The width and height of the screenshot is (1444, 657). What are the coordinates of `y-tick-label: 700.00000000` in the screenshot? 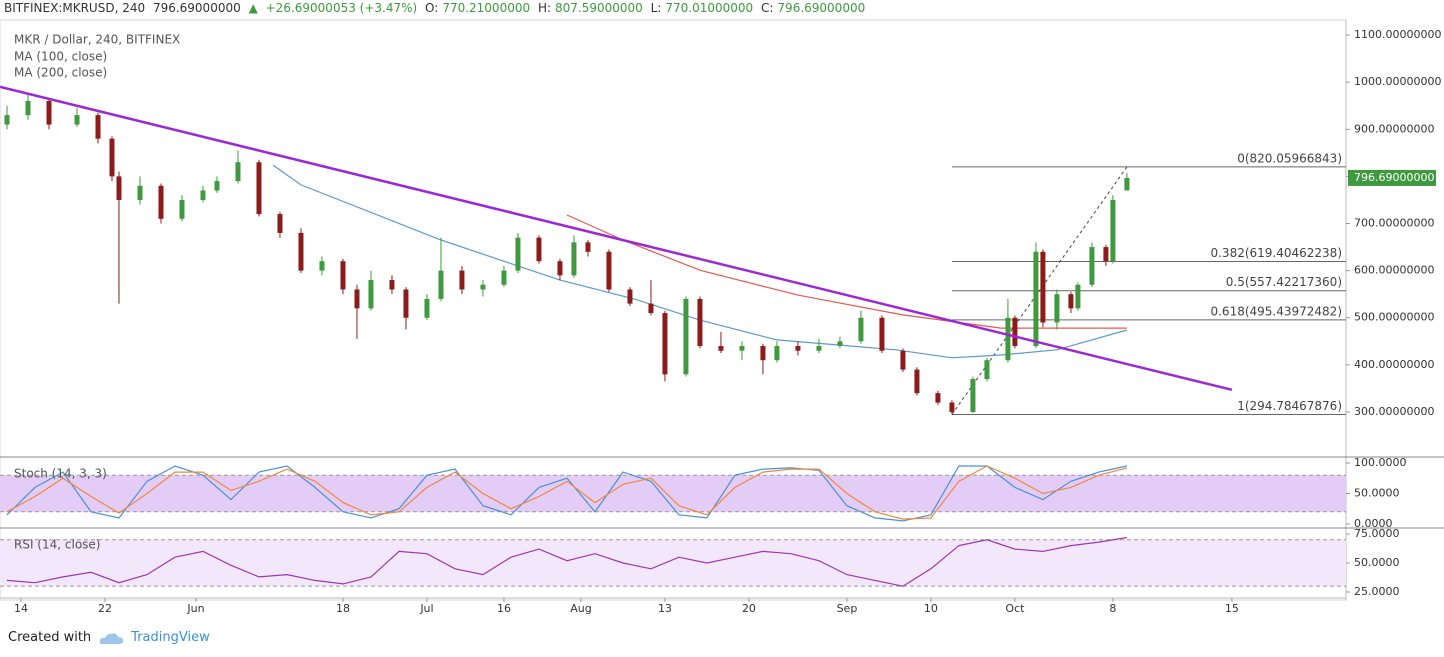 It's located at (1394, 223).